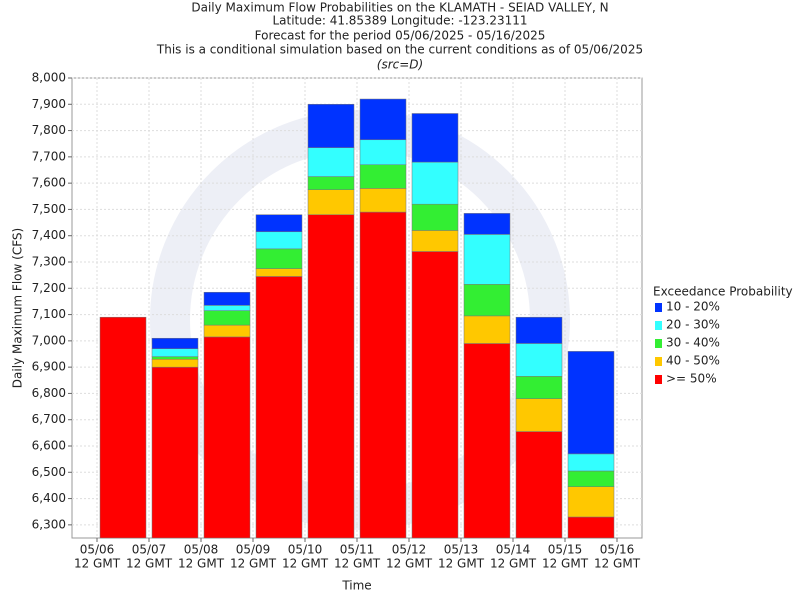 The height and width of the screenshot is (600, 800). What do you see at coordinates (149, 550) in the screenshot?
I see `x-tick-label: 05/07` at bounding box center [149, 550].